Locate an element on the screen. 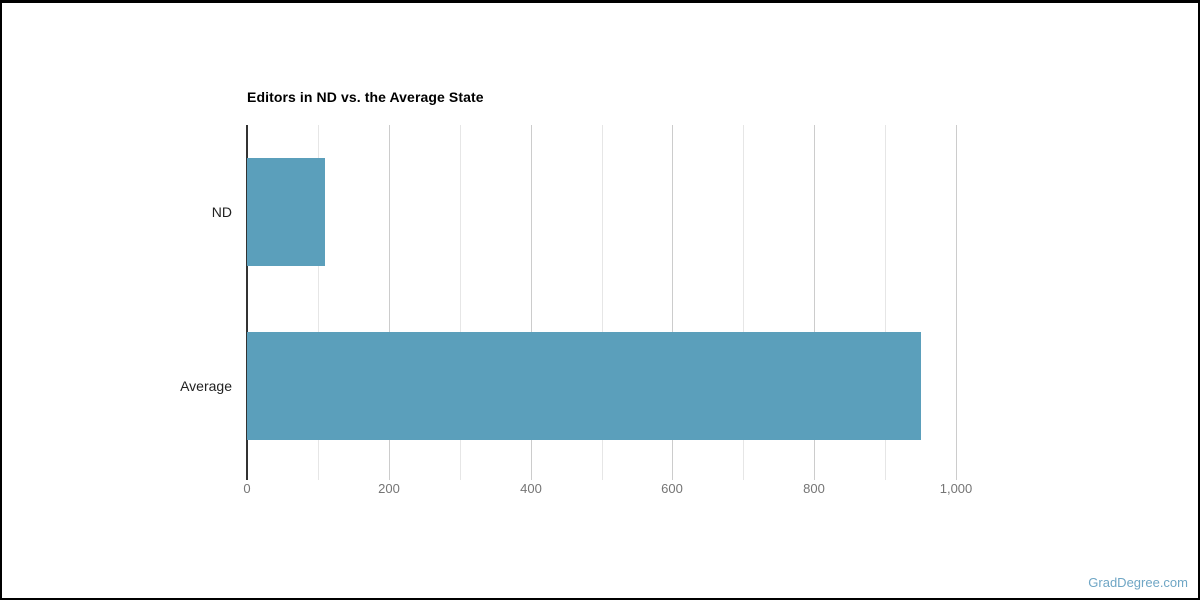 The width and height of the screenshot is (1200, 600). x-tick-label: 400 is located at coordinates (531, 488).